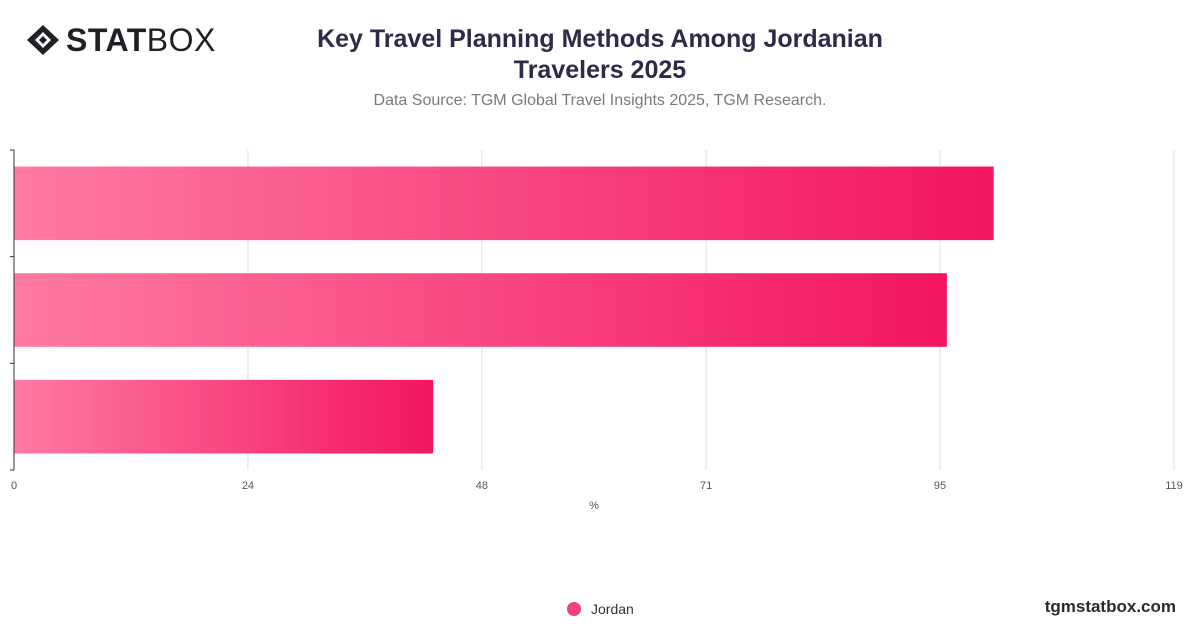 The width and height of the screenshot is (1200, 628). I want to click on x-tick-label-2: 48, so click(482, 486).